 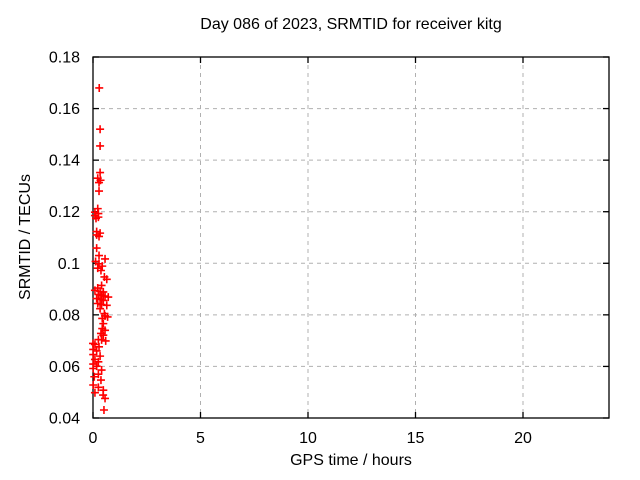 What do you see at coordinates (200, 438) in the screenshot?
I see `x-tick-label: 5` at bounding box center [200, 438].